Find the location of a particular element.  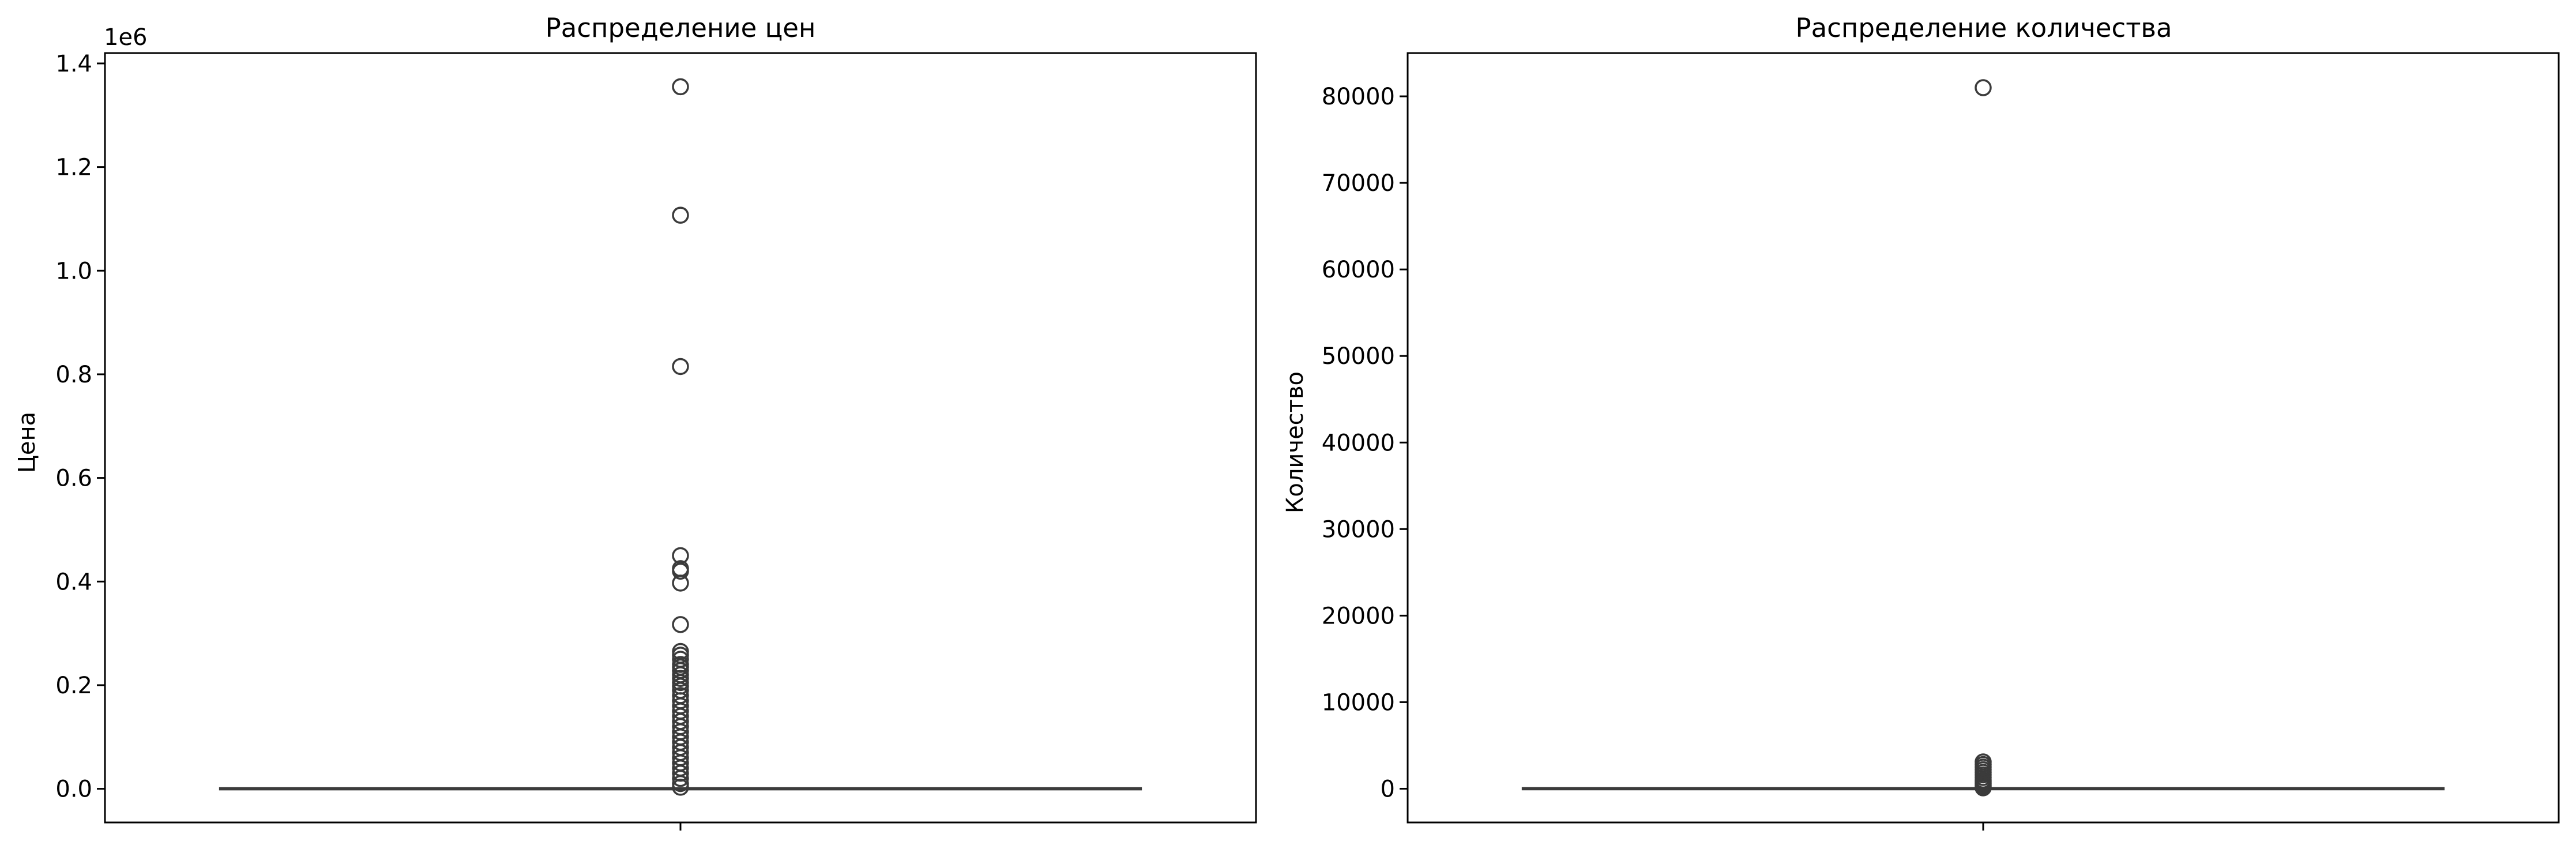

quantity-y-tick-label: 10000 is located at coordinates (1358, 702).